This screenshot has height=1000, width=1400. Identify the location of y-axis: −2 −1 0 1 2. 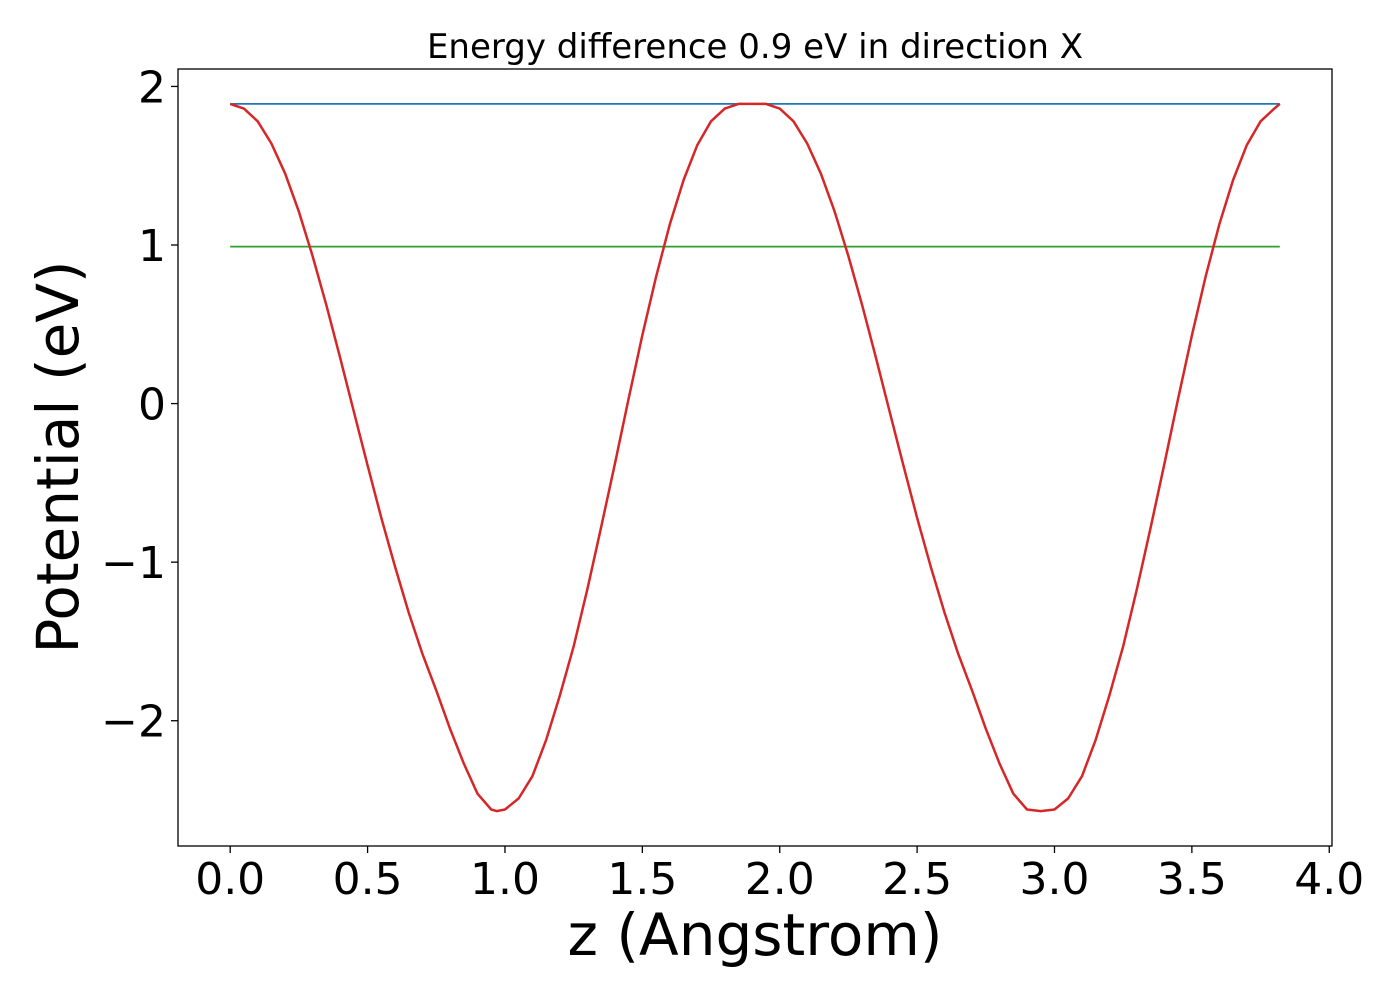
(139, 405).